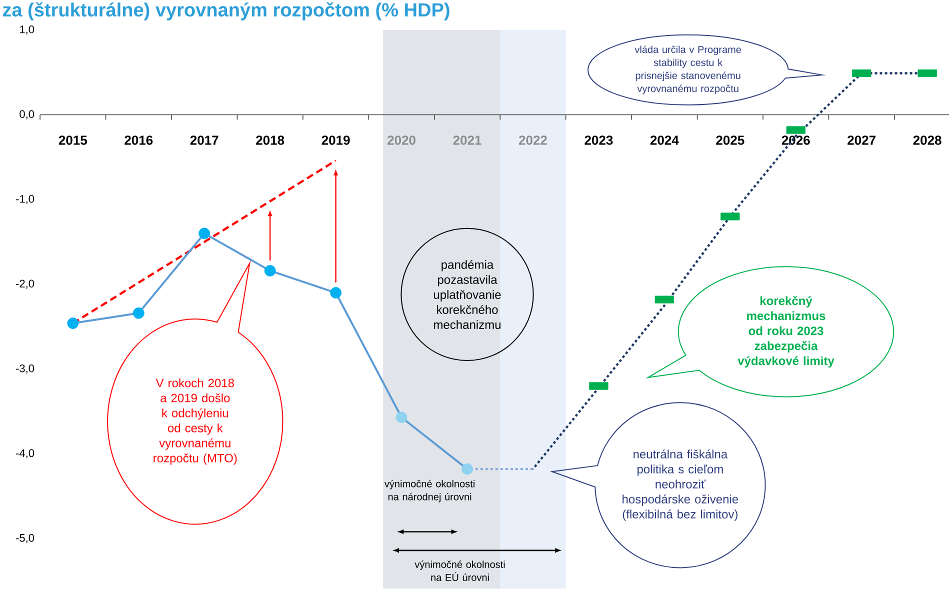 Image resolution: width=949 pixels, height=589 pixels. Describe the element at coordinates (195, 421) in the screenshot. I see `annotation: V rokoch 2018 a 2019 došlo k odchýleniu od cesty k vyrovnanému rozpočtu (MTO)` at that location.